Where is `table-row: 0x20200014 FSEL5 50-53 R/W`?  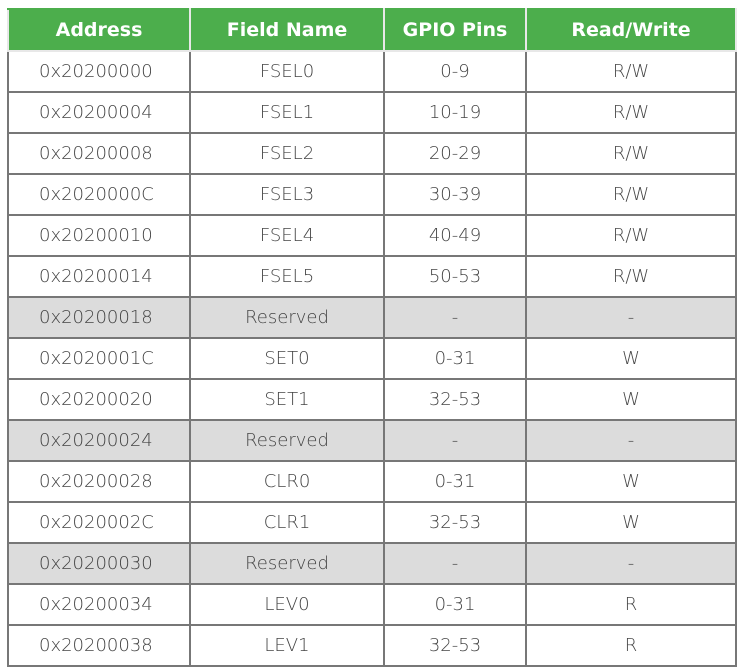
table-row: 0x20200014 FSEL5 50-53 R/W is located at coordinates (372, 276).